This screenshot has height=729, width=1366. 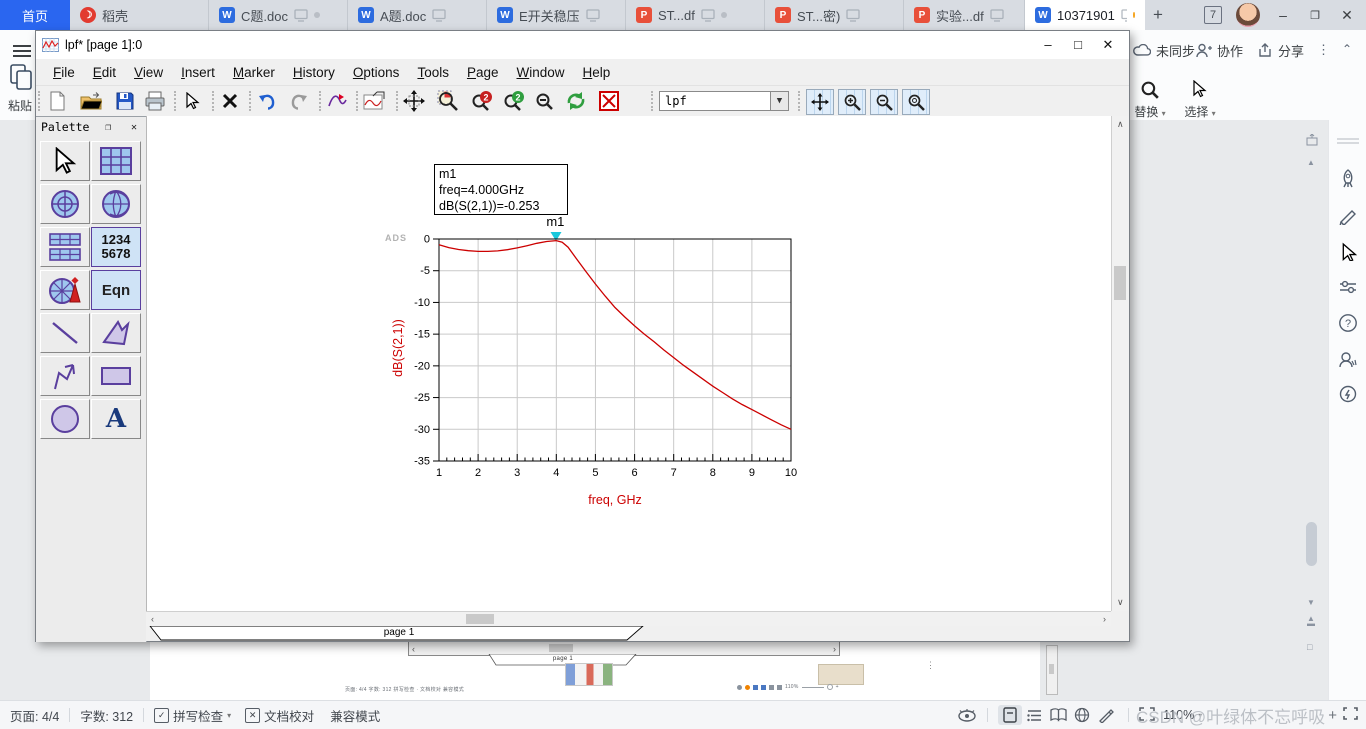 I want to click on page-tab-label: page 1, so click(x=399, y=632).